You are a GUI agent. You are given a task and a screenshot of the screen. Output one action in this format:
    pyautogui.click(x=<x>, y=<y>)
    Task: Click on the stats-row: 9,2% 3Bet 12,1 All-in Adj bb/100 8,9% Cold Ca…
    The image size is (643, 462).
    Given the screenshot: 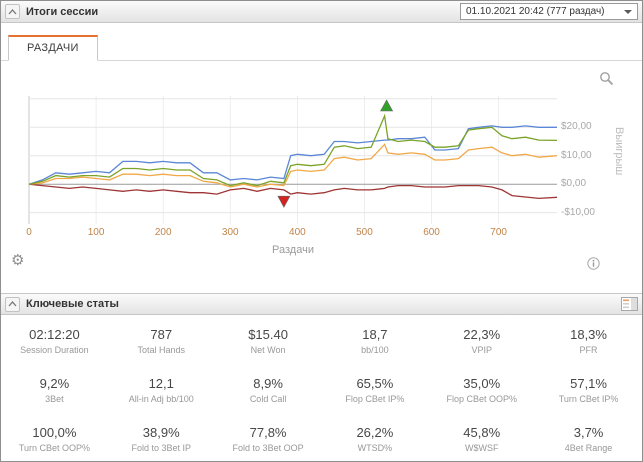 What is the action you would take?
    pyautogui.click(x=321, y=388)
    